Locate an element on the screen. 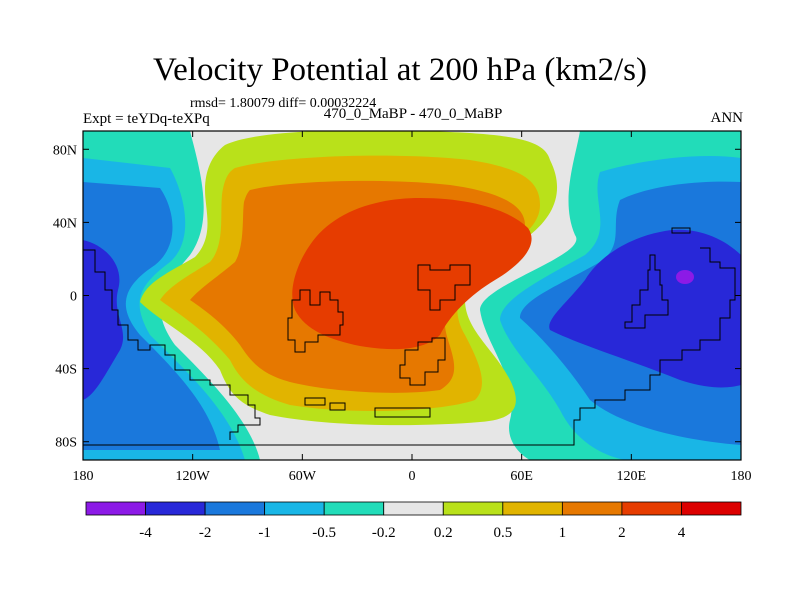 This screenshot has width=800, height=600. experiment-label: Expt = teYDq-teXPq is located at coordinates (146, 119).